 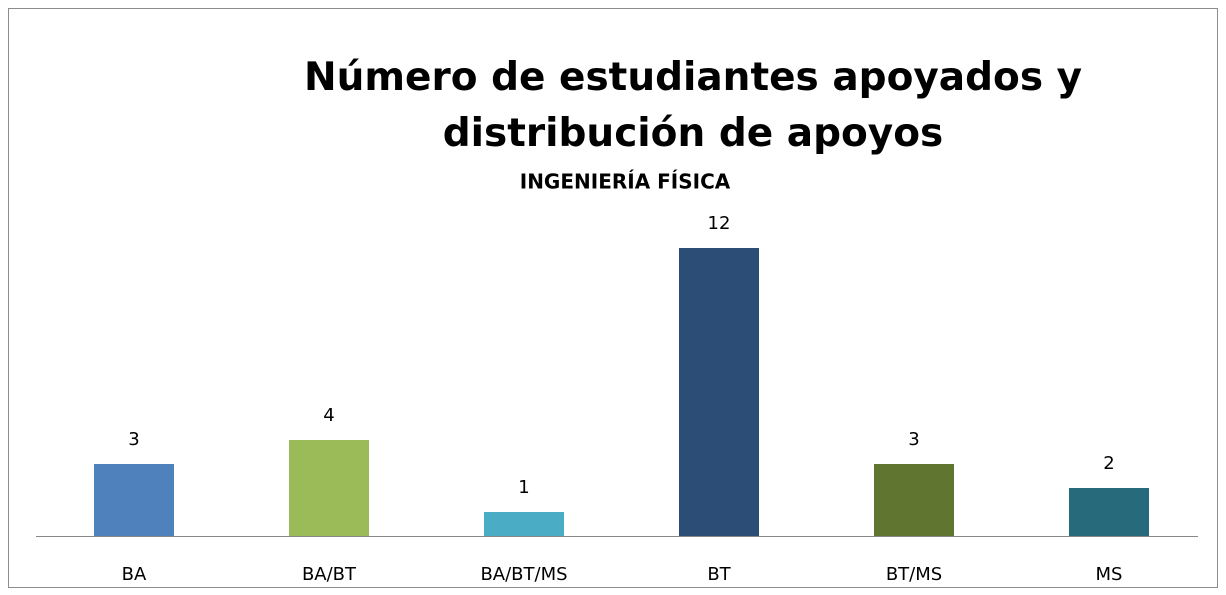 What do you see at coordinates (328, 415) in the screenshot?
I see `data-label: 4` at bounding box center [328, 415].